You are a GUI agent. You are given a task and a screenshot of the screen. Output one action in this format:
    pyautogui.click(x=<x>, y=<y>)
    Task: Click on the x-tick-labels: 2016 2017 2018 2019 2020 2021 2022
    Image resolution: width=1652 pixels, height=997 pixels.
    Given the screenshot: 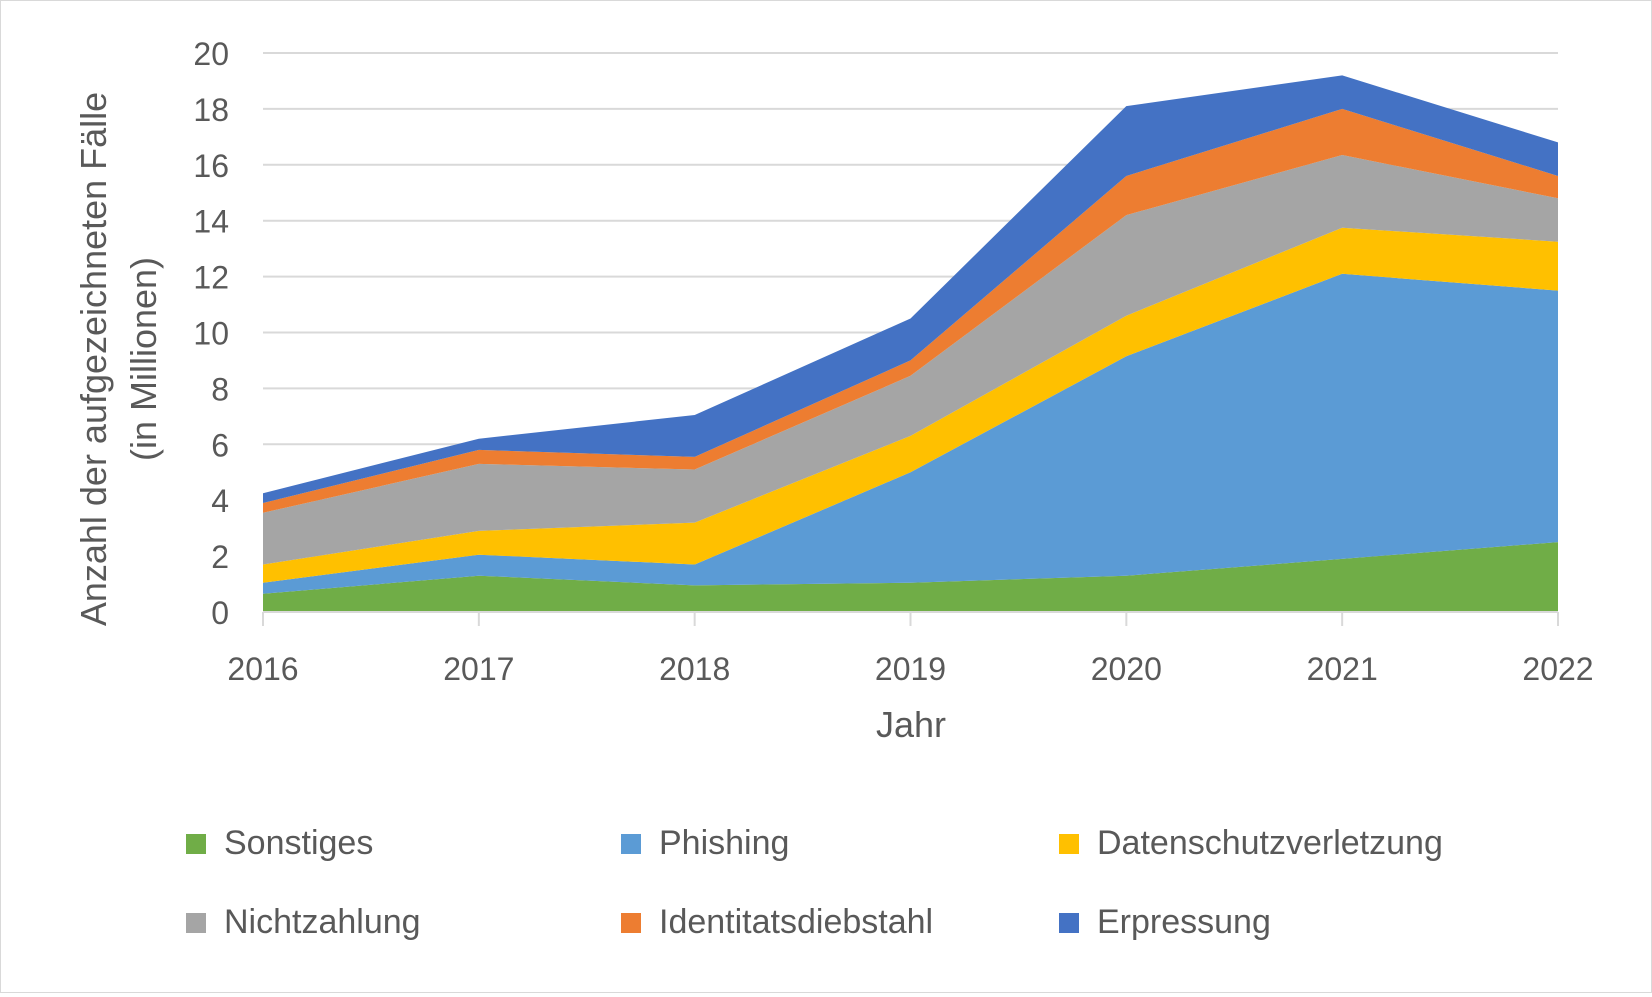 What is the action you would take?
    pyautogui.click(x=910, y=669)
    